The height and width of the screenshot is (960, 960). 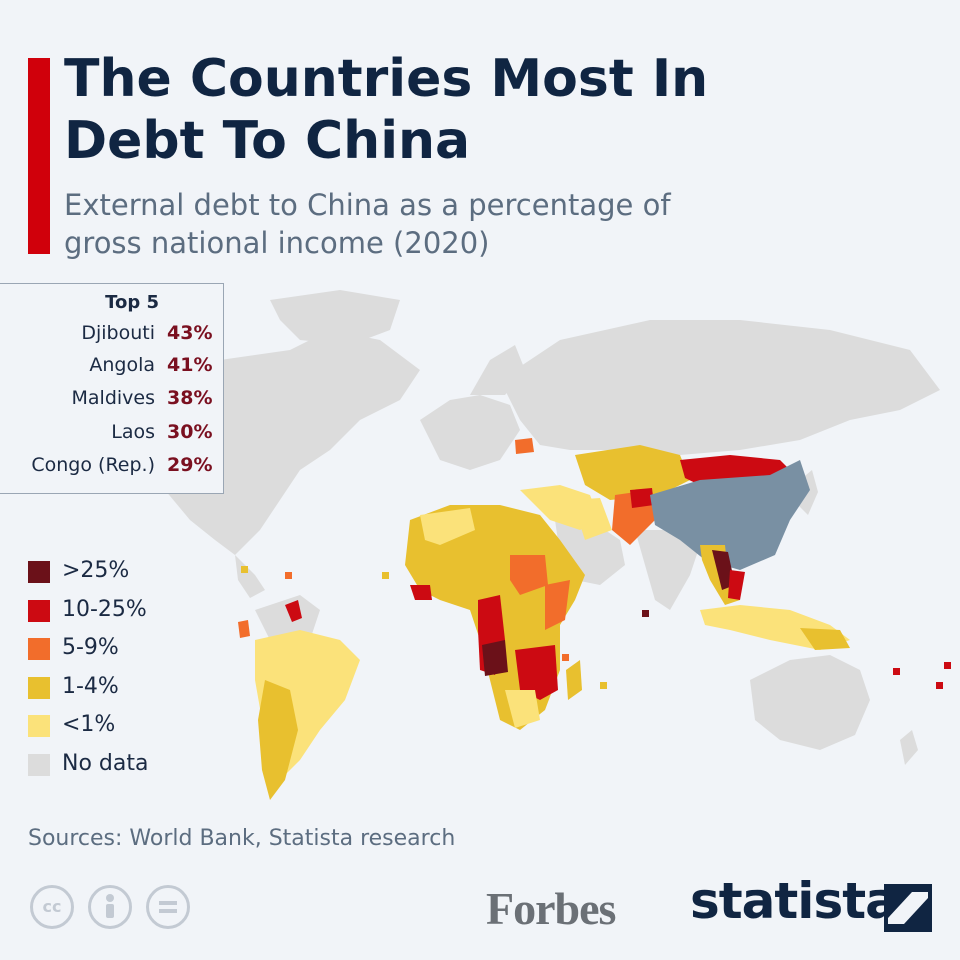 I want to click on top5-heading: Top 5, so click(x=132, y=302).